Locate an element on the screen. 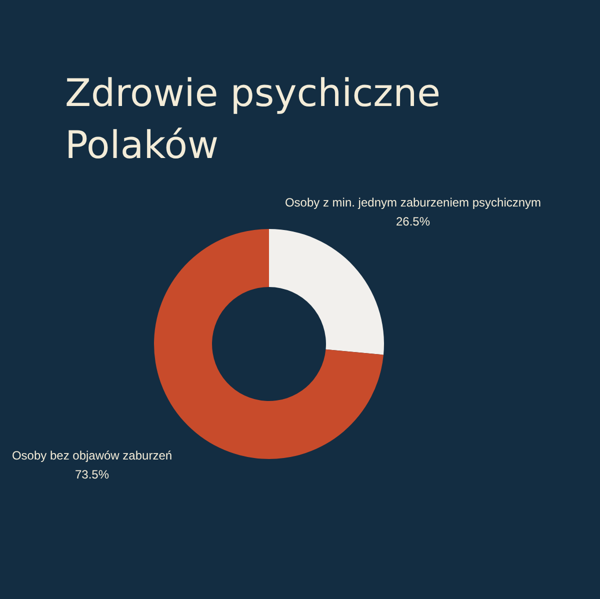 The width and height of the screenshot is (600, 599). slice-label: Osoby z min. jednym zaburzeniem psychicznym is located at coordinates (413, 203).